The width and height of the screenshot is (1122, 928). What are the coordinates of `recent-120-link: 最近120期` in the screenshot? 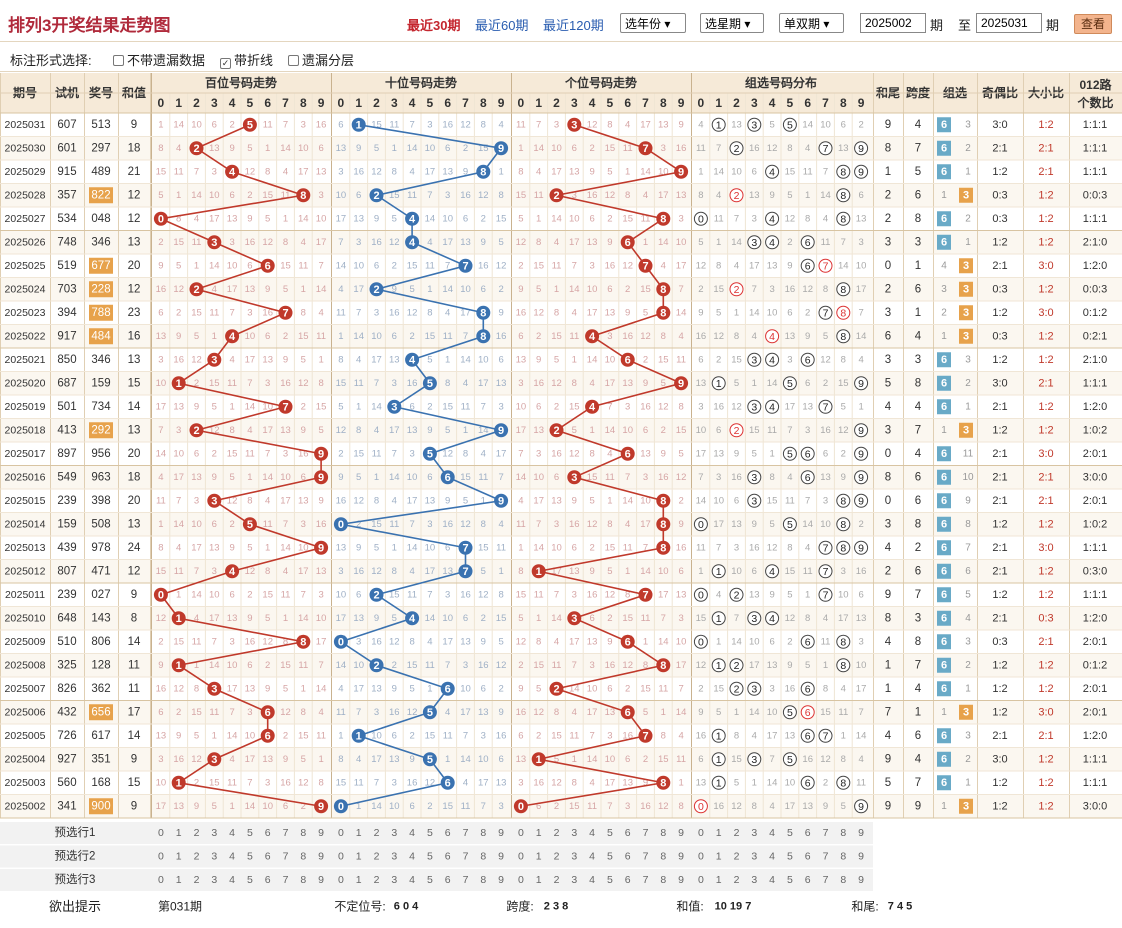 It's located at (573, 25).